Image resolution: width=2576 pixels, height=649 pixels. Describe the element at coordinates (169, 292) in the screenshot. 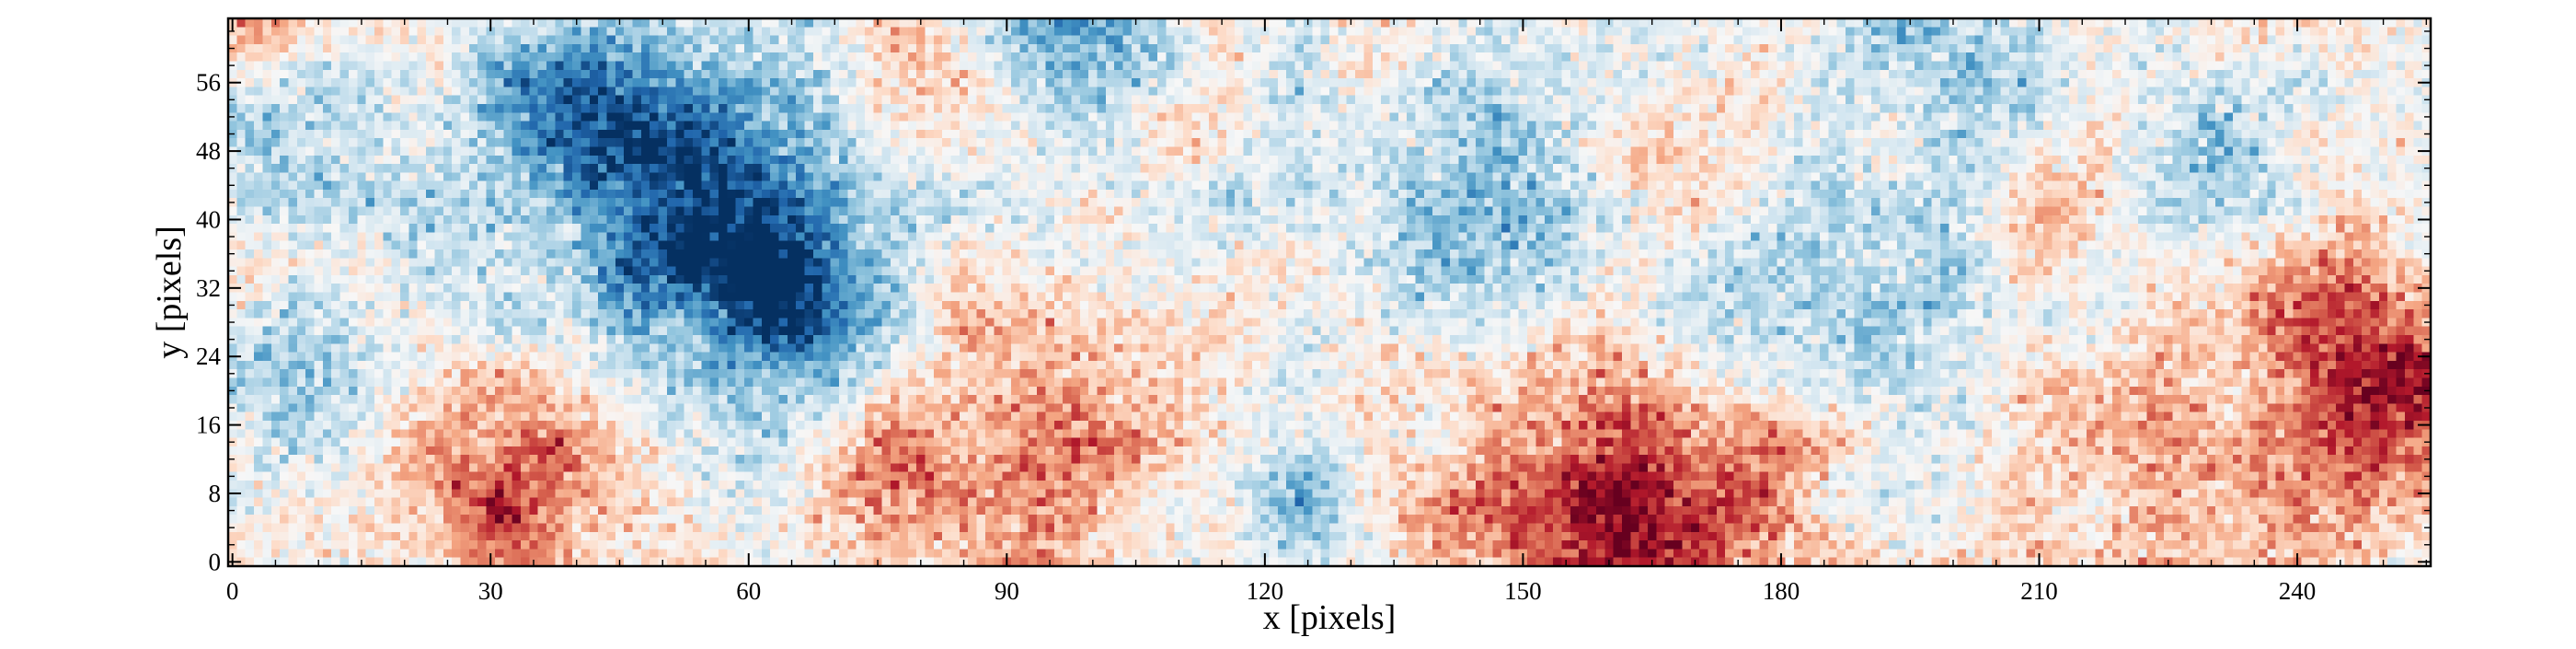

I see `y-axis-label: y [pixels]` at that location.